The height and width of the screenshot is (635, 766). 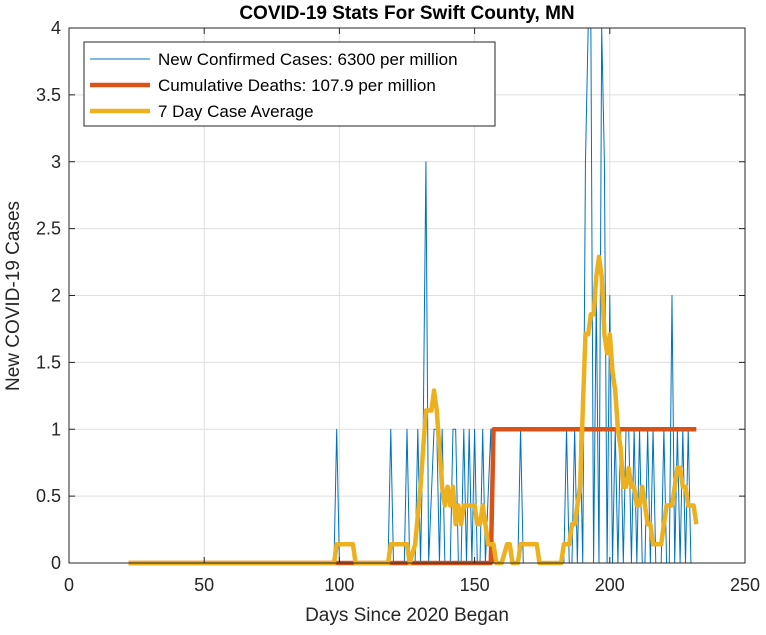 I want to click on legend-label-new-cases: New Confirmed Cases: 6300 per million, so click(x=308, y=59).